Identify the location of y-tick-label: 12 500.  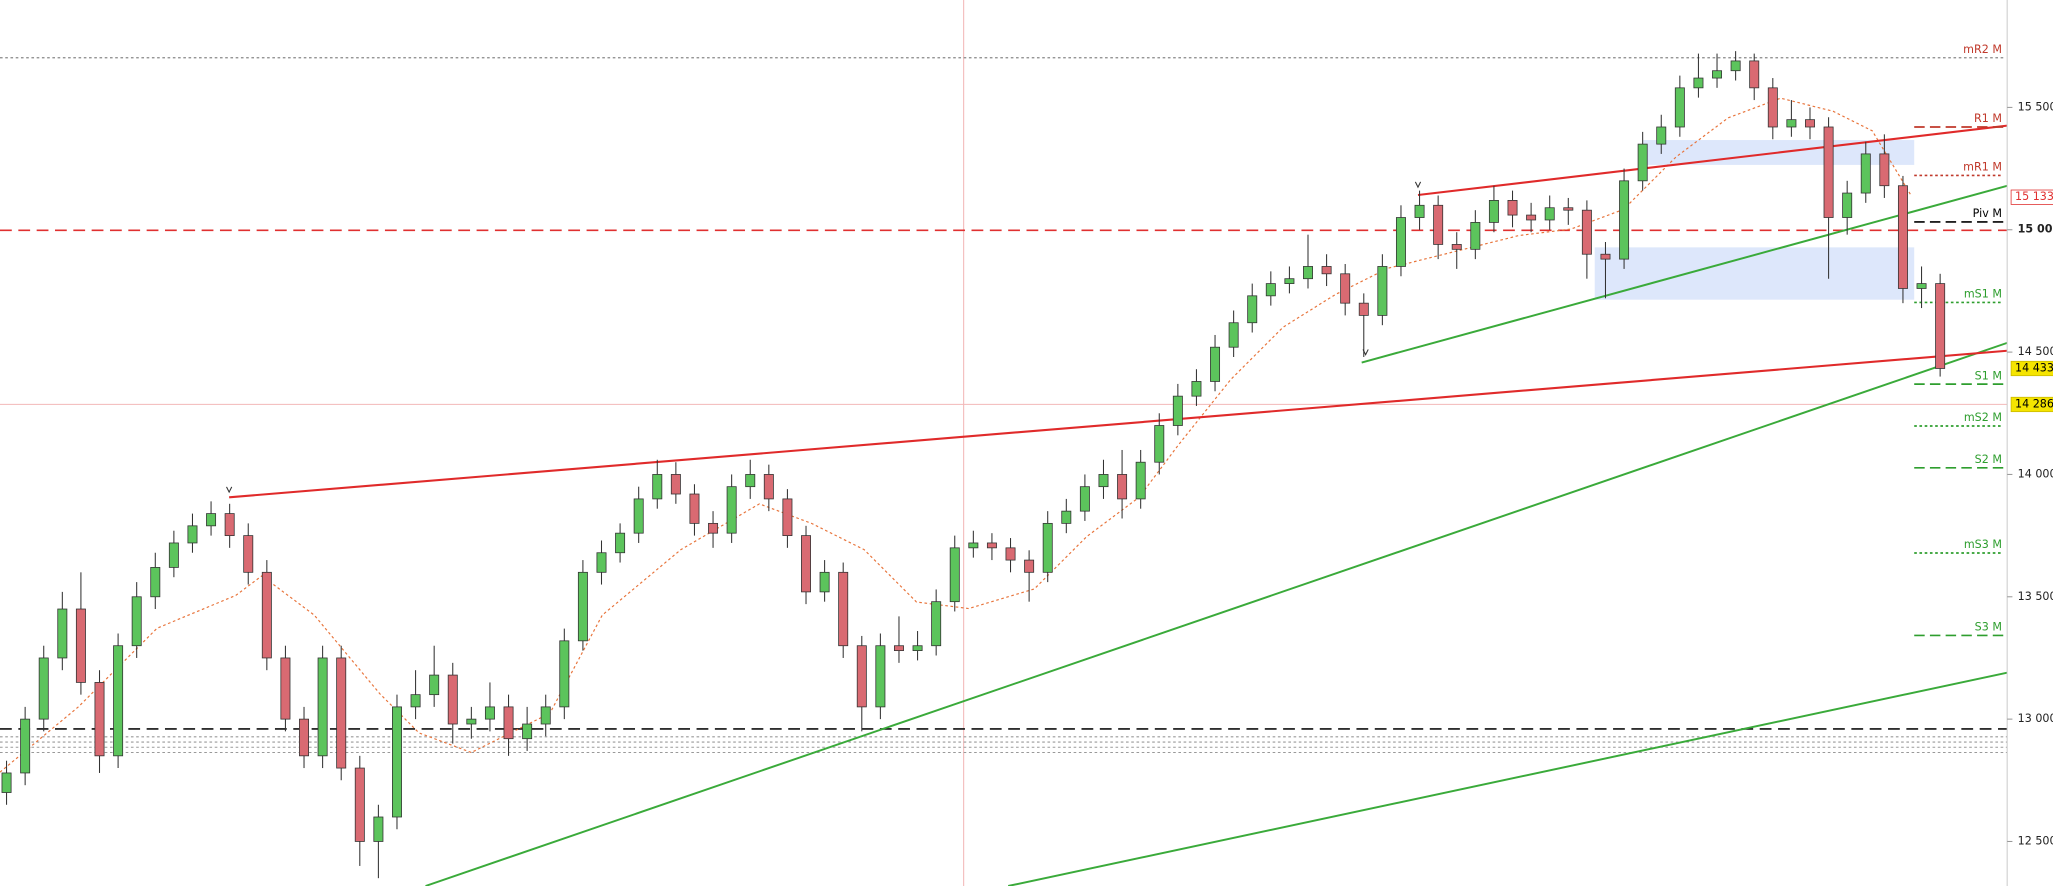
(2035, 840).